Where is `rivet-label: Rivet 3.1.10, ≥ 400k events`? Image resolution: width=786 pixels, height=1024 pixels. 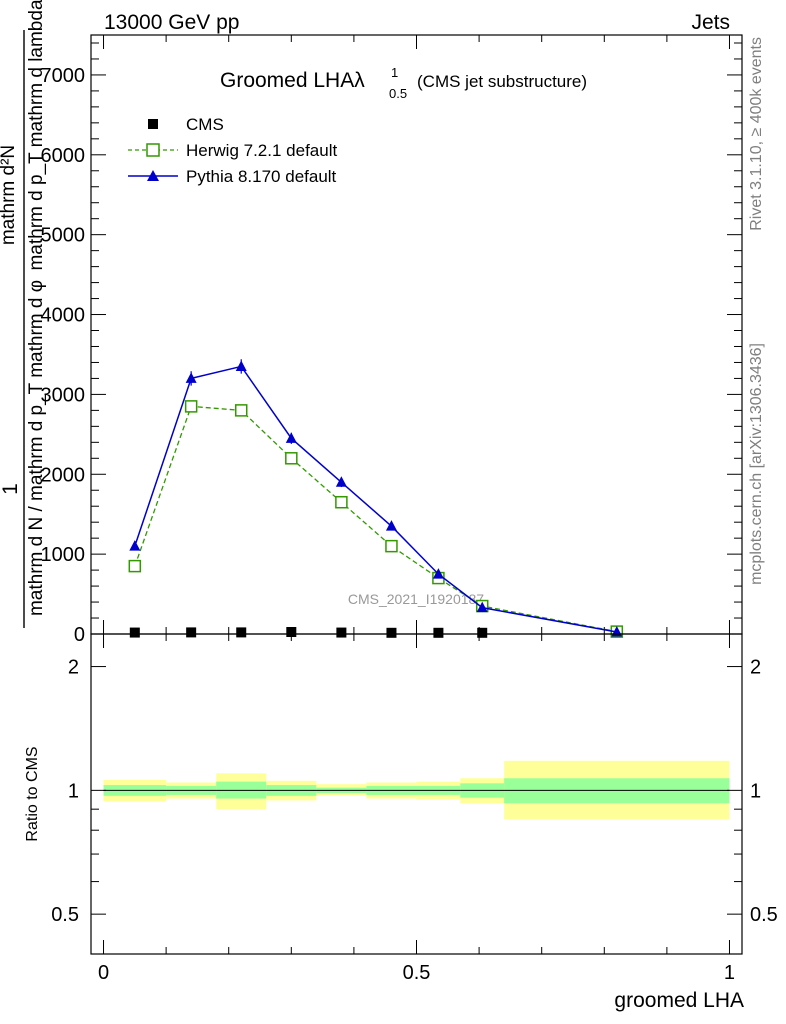 rivet-label: Rivet 3.1.10, ≥ 400k events is located at coordinates (756, 134).